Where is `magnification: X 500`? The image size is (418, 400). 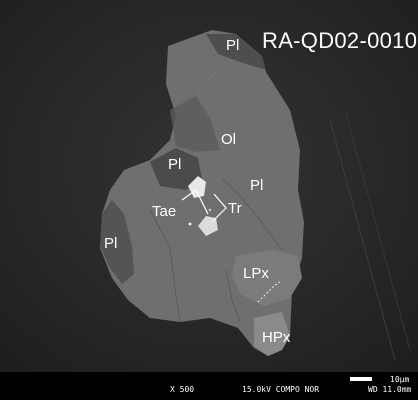
magnification: X 500 is located at coordinates (182, 389).